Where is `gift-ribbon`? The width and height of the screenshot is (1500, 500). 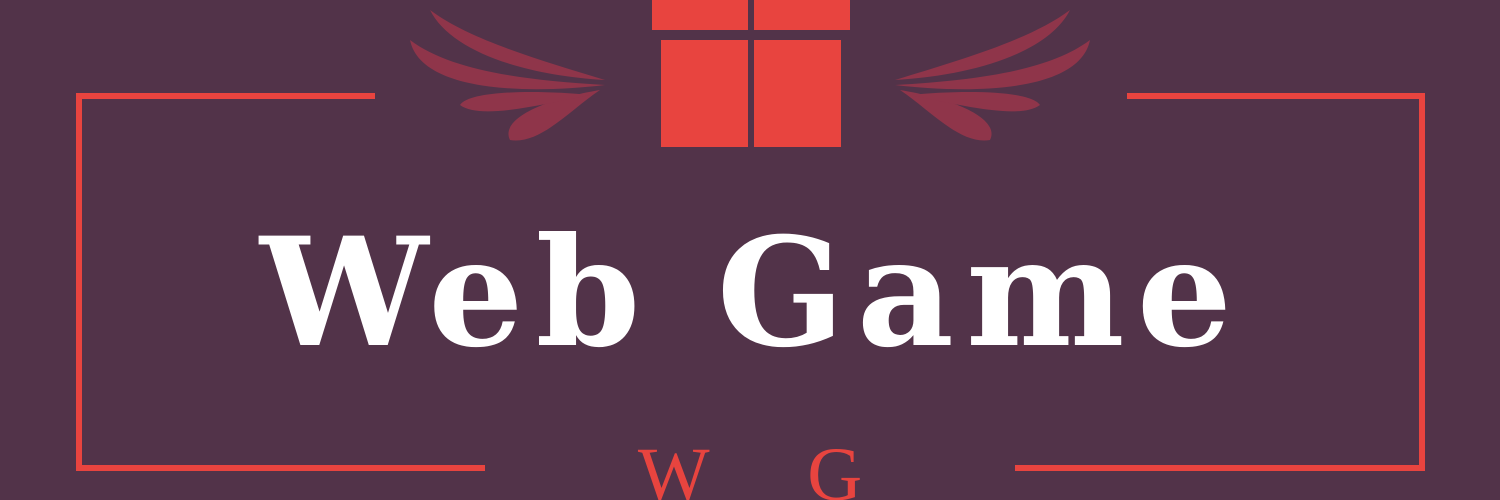
gift-ribbon is located at coordinates (751, 73).